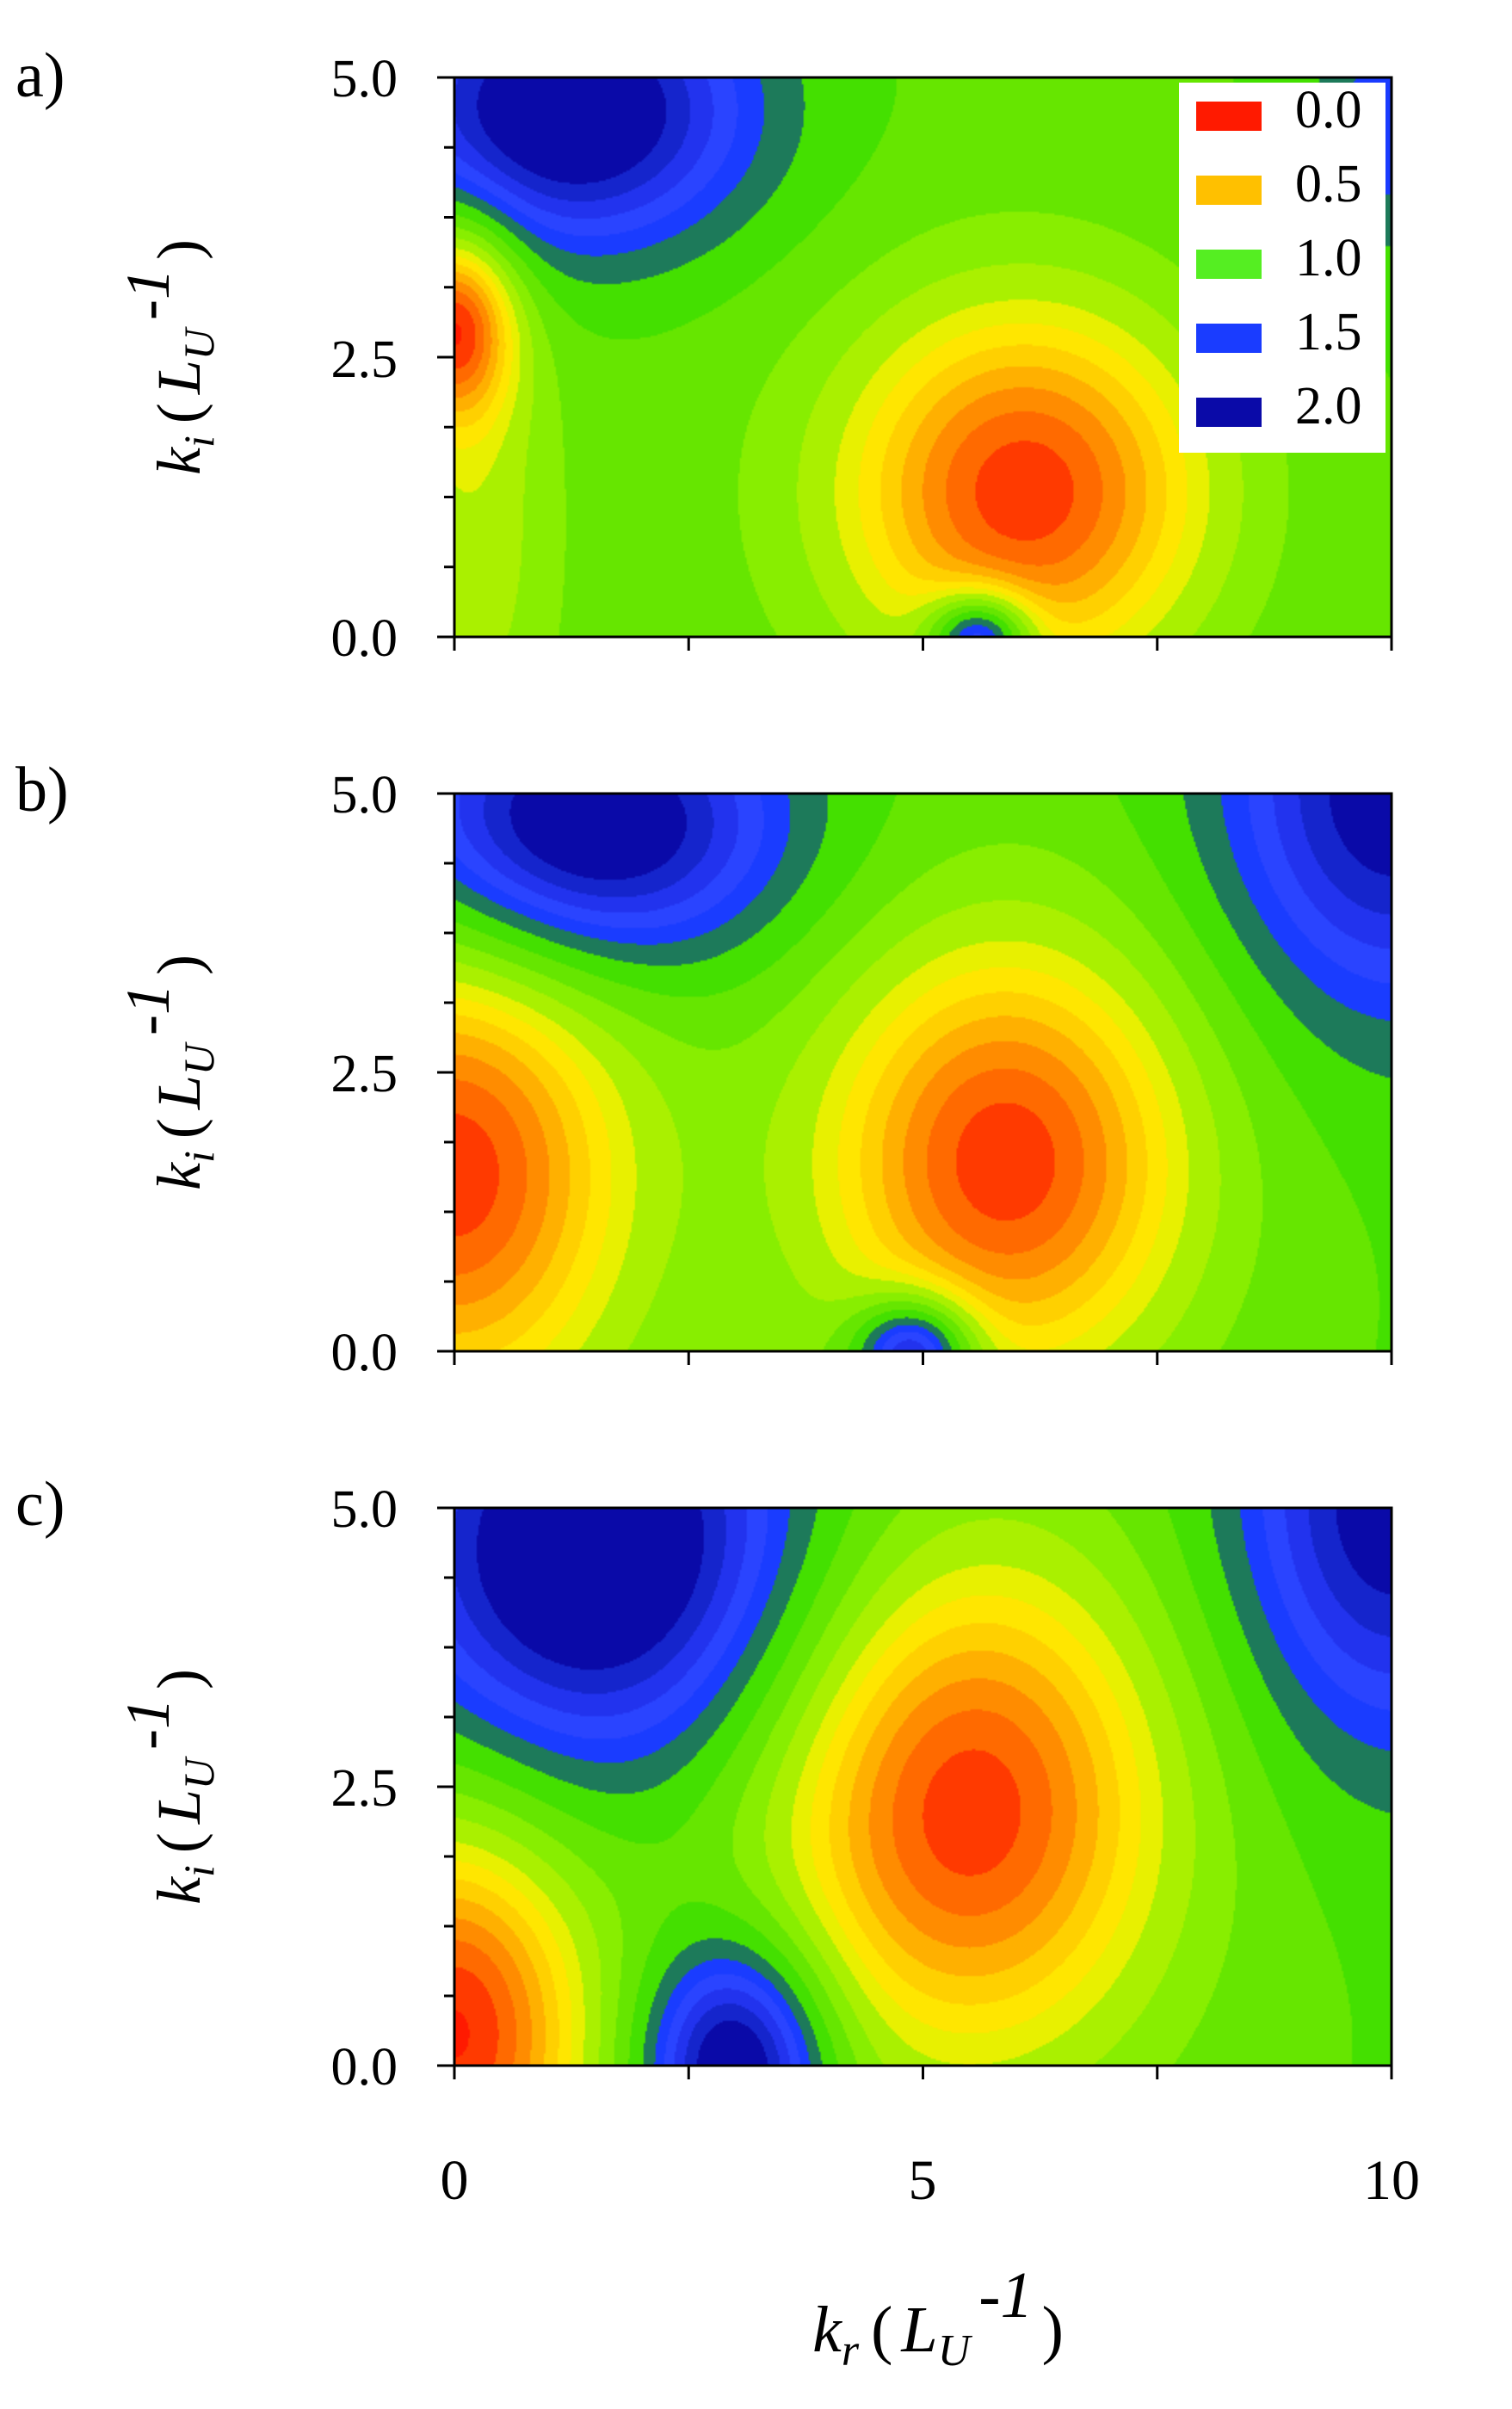  What do you see at coordinates (364, 1509) in the screenshot?
I see `panel-c-ytick-2: 5.0` at bounding box center [364, 1509].